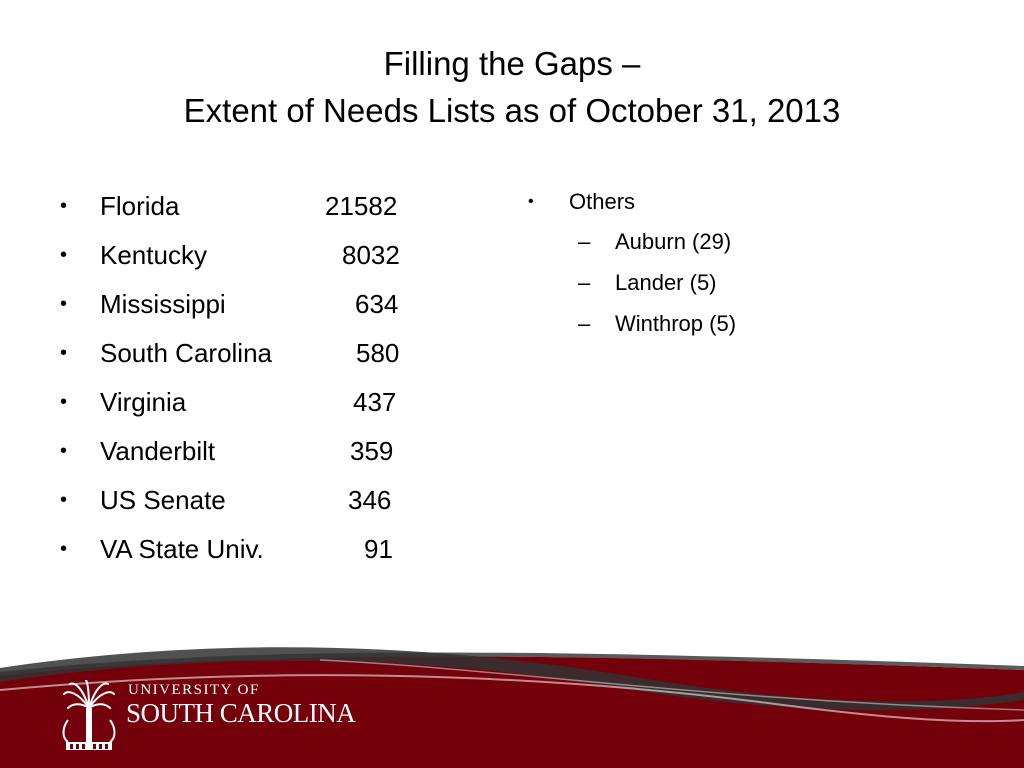 Image resolution: width=1024 pixels, height=768 pixels. What do you see at coordinates (378, 549) in the screenshot?
I see `item-value: 91` at bounding box center [378, 549].